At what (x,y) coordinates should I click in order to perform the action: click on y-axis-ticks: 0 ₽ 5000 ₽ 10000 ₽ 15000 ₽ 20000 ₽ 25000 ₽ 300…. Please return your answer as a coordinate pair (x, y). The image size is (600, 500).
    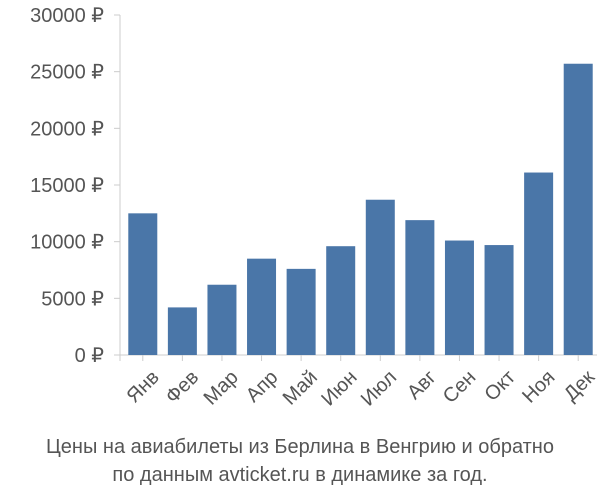
    Looking at the image, I should click on (75, 186).